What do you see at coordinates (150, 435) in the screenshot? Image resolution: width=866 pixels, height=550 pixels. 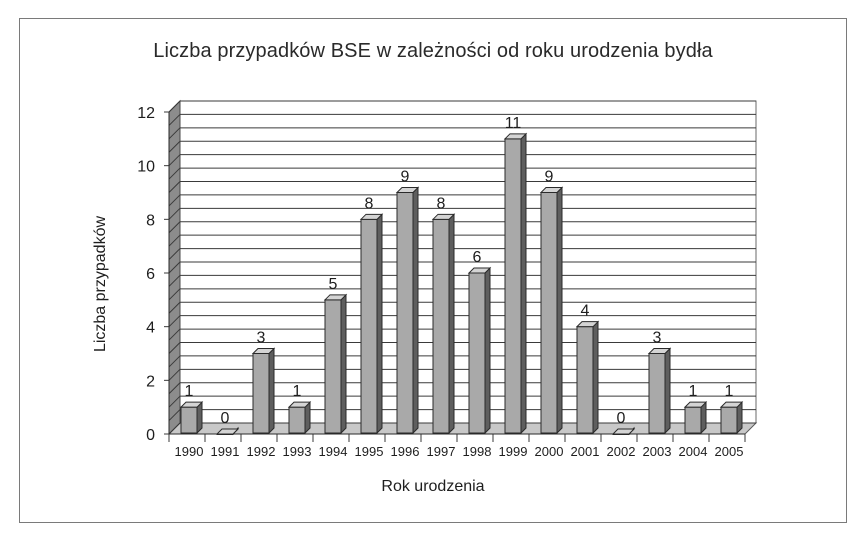 I see `y-tick-label: 0` at bounding box center [150, 435].